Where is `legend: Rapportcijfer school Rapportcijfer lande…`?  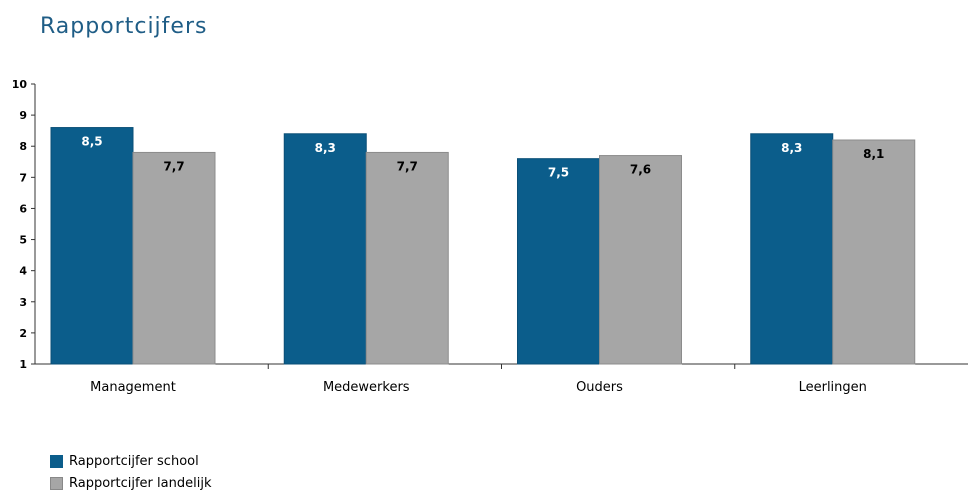
legend: Rapportcijfer school Rapportcijfer lande… is located at coordinates (130, 472).